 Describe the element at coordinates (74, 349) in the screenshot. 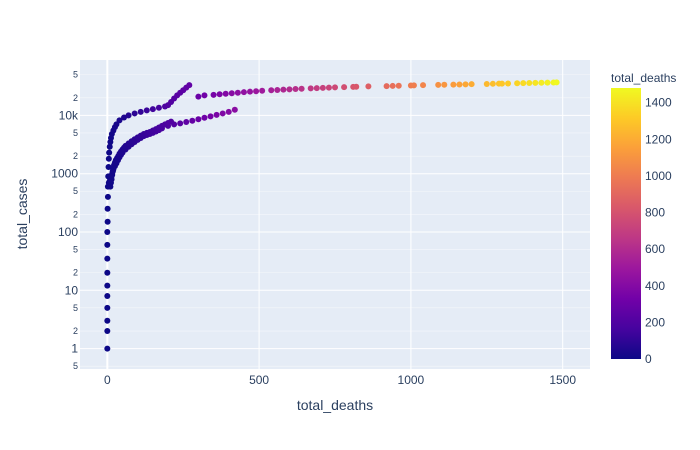

I see `y-major-tick-label: 1` at that location.